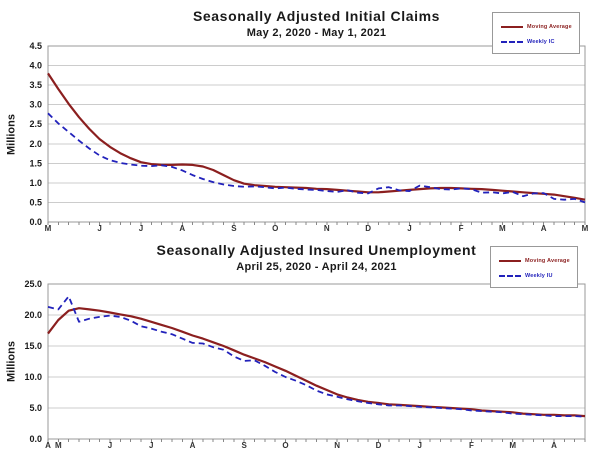  I want to click on legend-label-weekly: Weekly IU, so click(539, 275).